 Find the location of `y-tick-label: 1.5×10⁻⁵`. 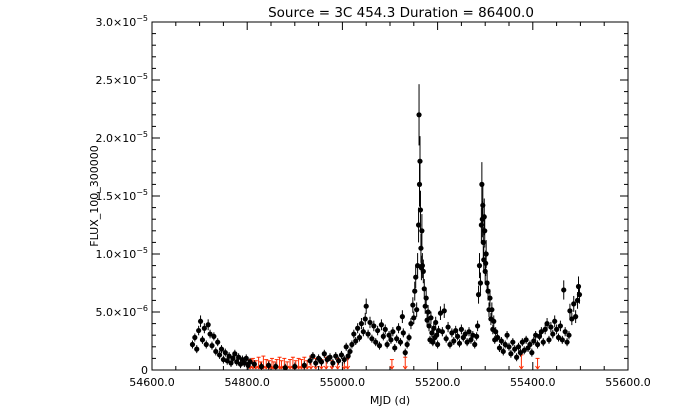

y-tick-label: 1.5×10⁻⁵ is located at coordinates (121, 195).